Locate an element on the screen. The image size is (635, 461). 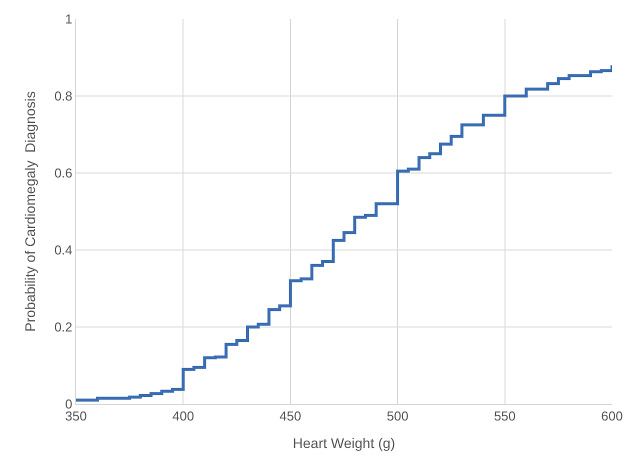
x-tick-label: 400 is located at coordinates (183, 416).